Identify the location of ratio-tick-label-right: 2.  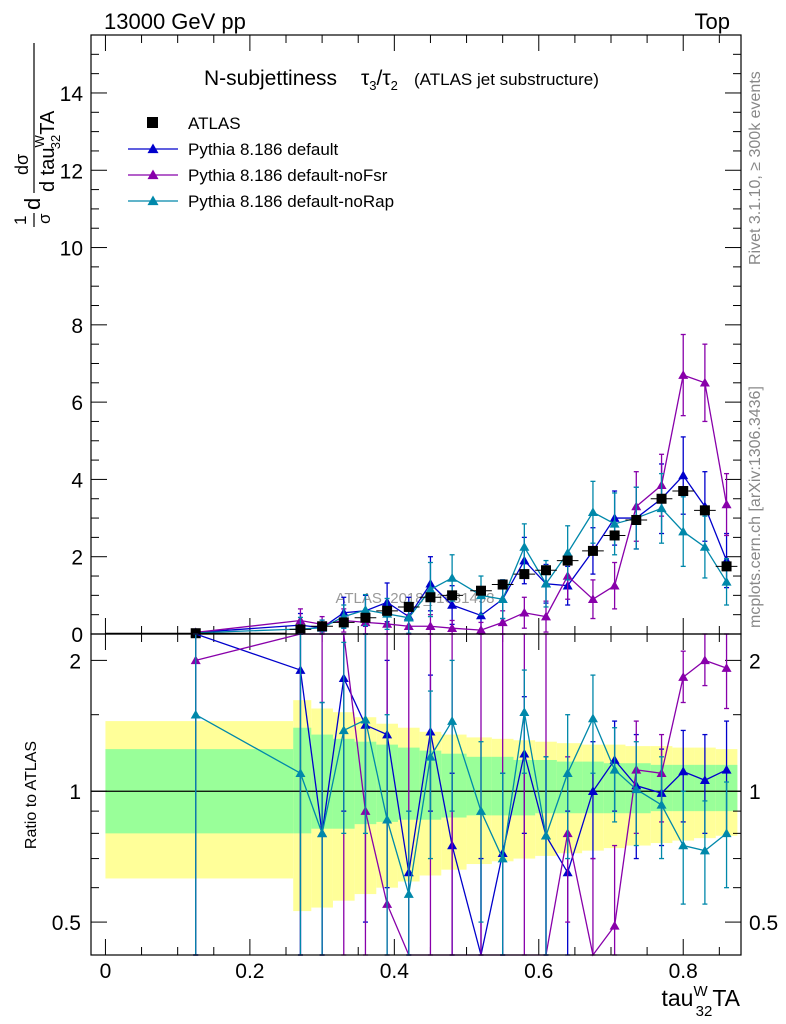
(755, 661).